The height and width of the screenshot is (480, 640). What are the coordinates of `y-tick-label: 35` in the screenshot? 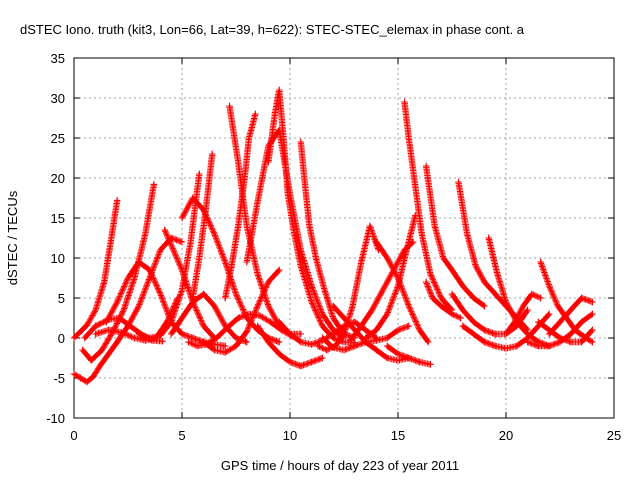 It's located at (58, 58).